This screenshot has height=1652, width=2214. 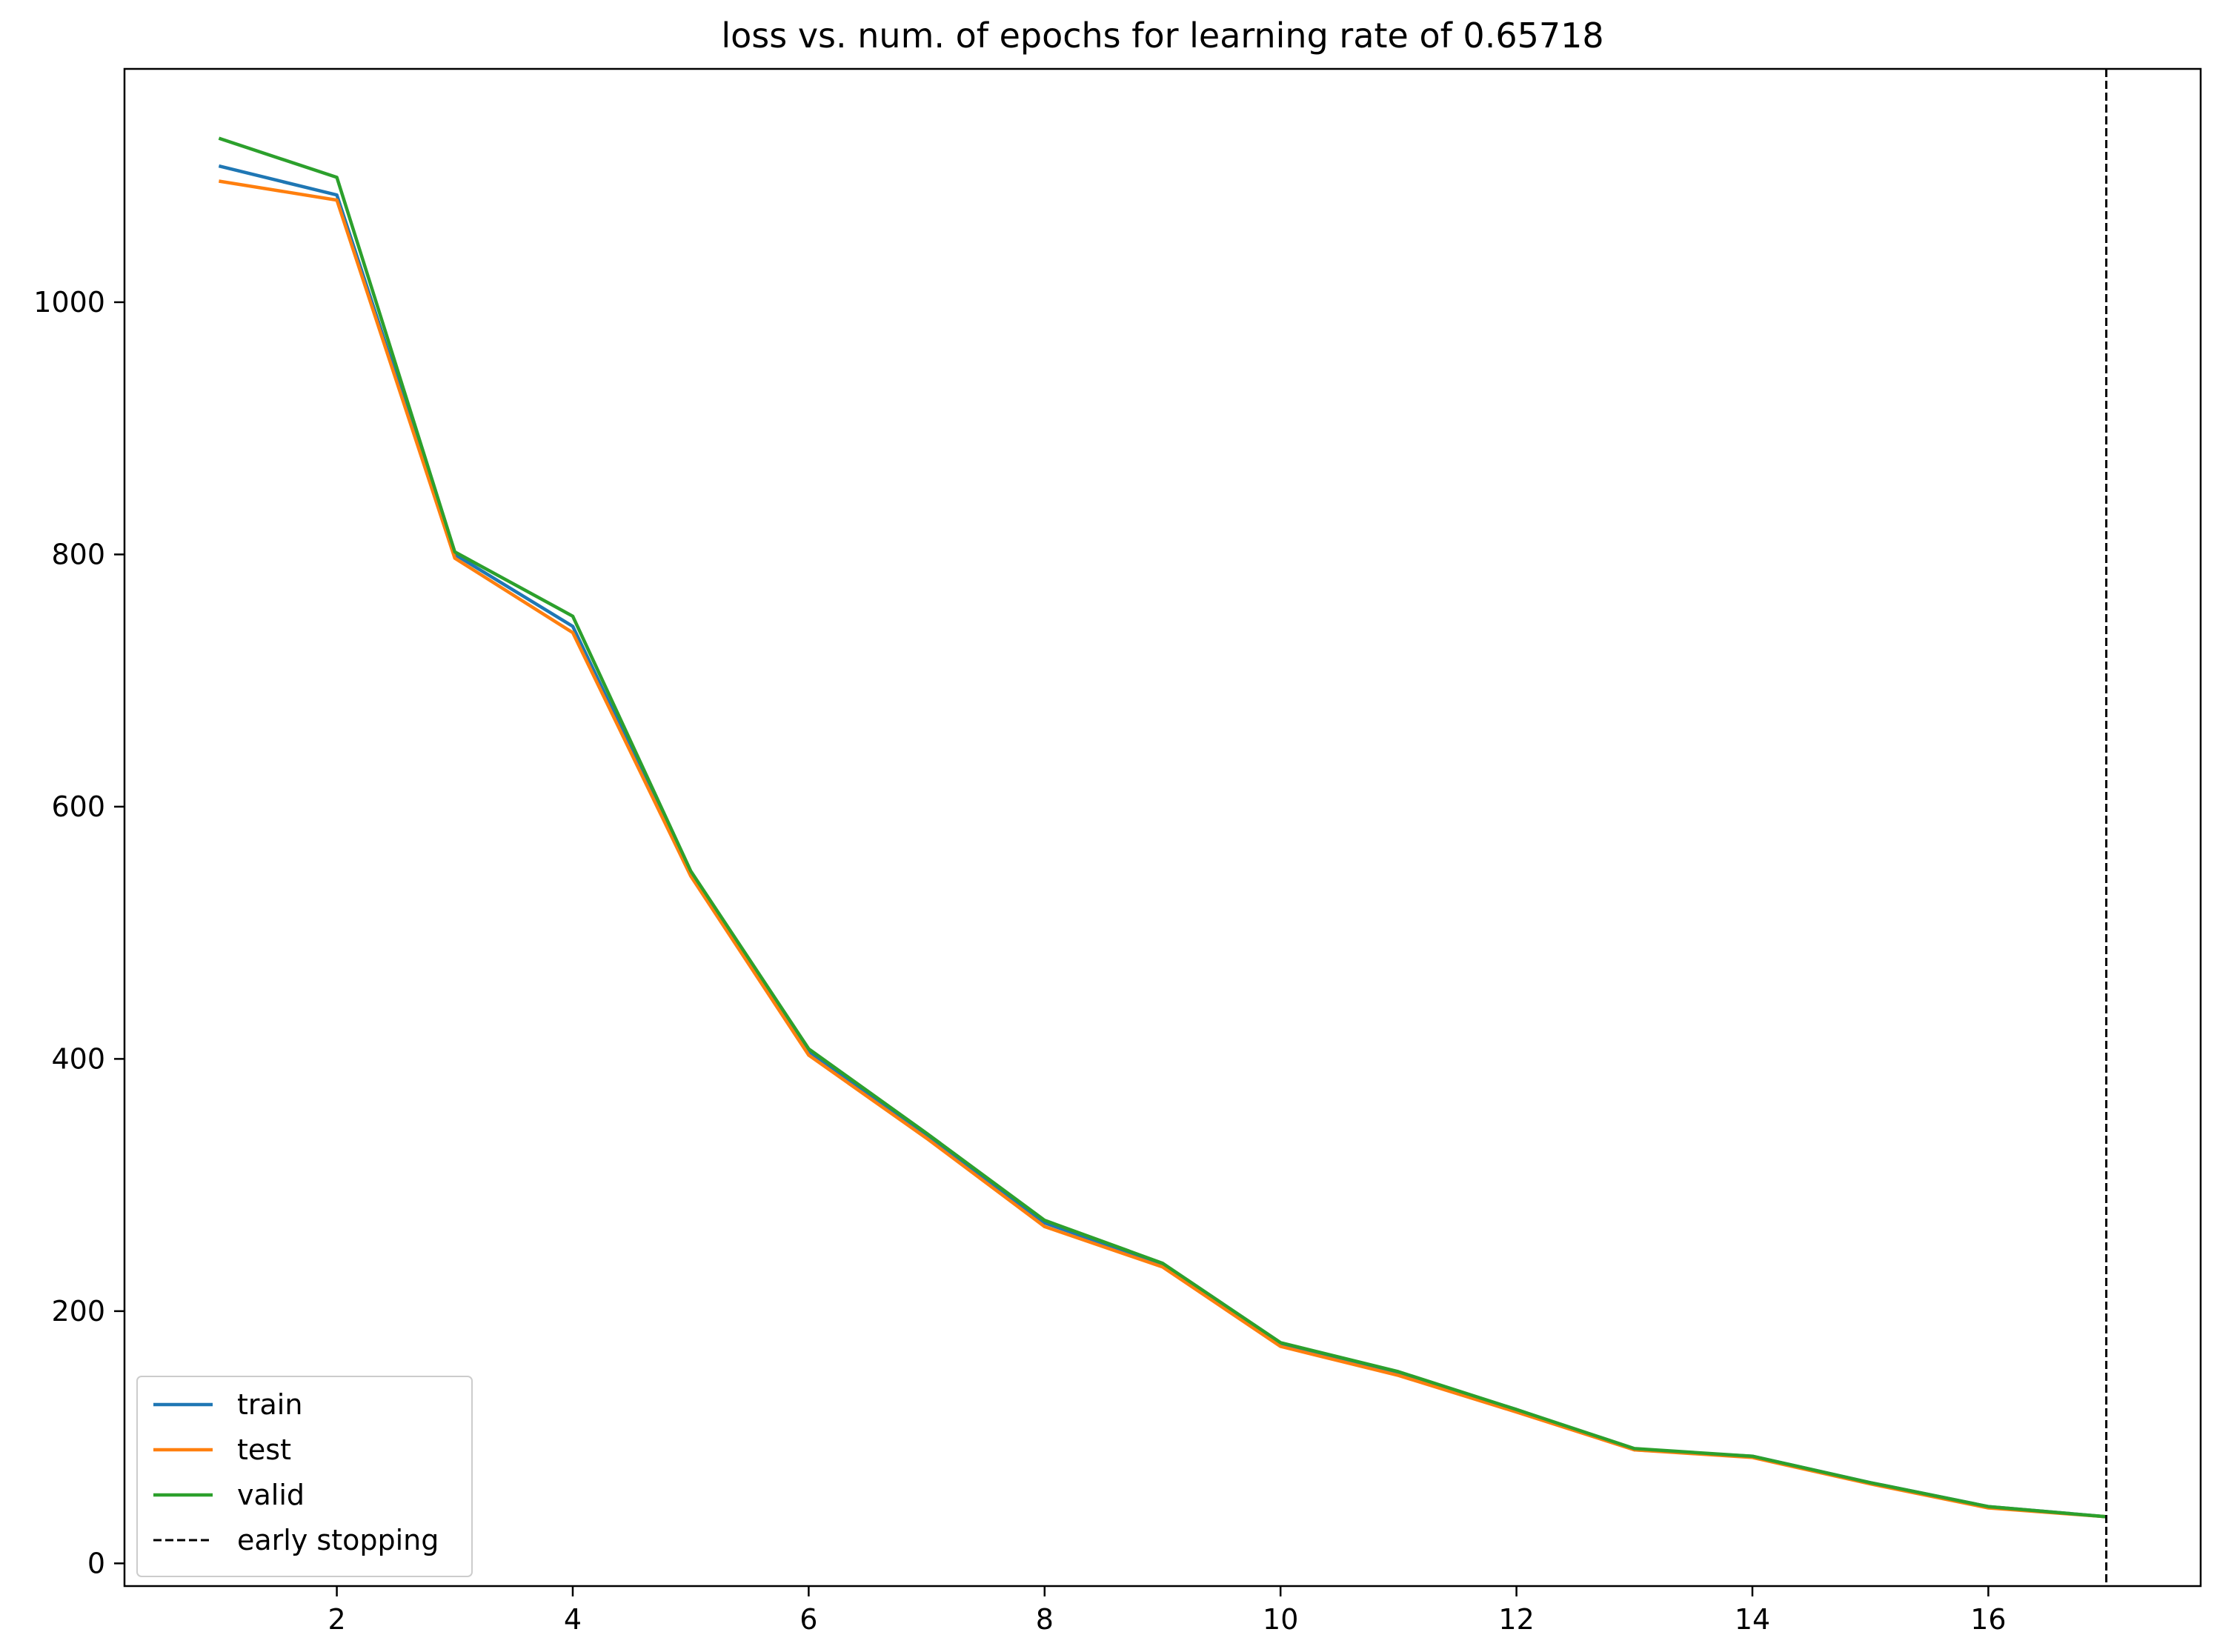 I want to click on y-tick-label: 600, so click(x=78, y=806).